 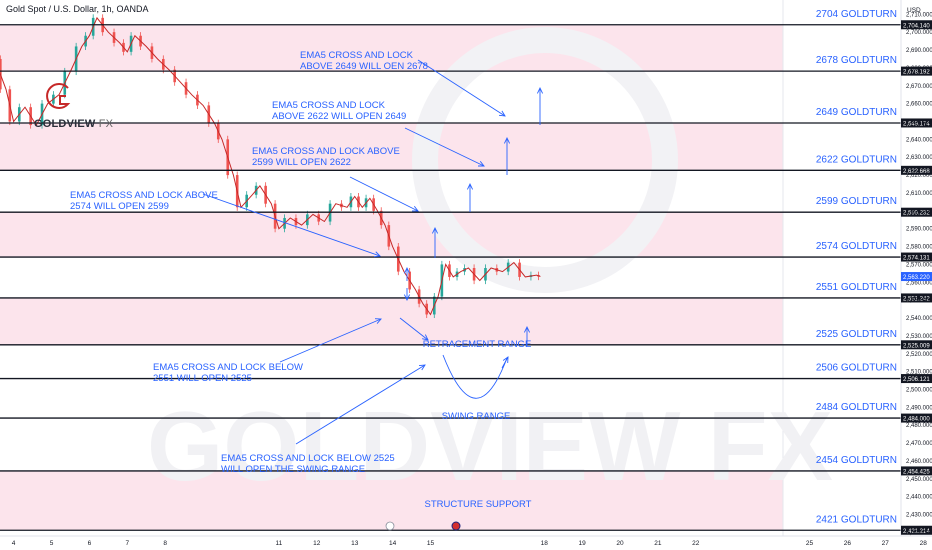 What do you see at coordinates (856, 460) in the screenshot?
I see `level-label: 2454 GOLDTURN` at bounding box center [856, 460].